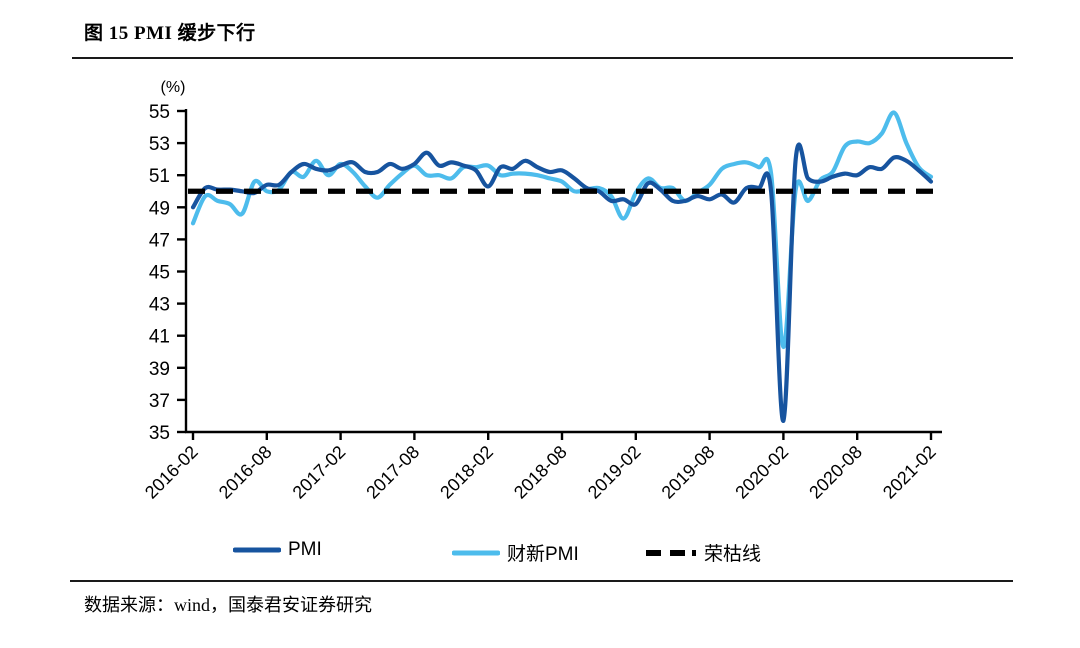 The height and width of the screenshot is (648, 1080). I want to click on y-tick-label: 49, so click(159, 208).